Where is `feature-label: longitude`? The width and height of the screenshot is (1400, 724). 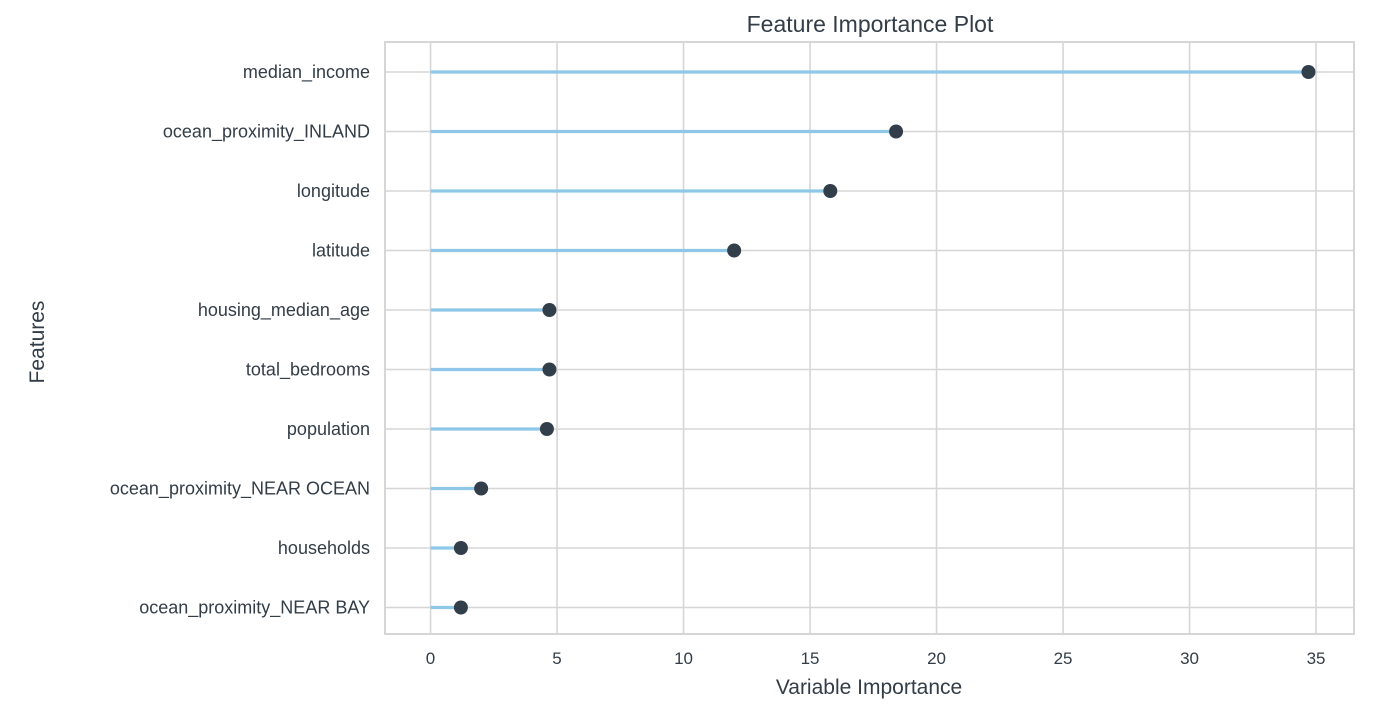
feature-label: longitude is located at coordinates (333, 191).